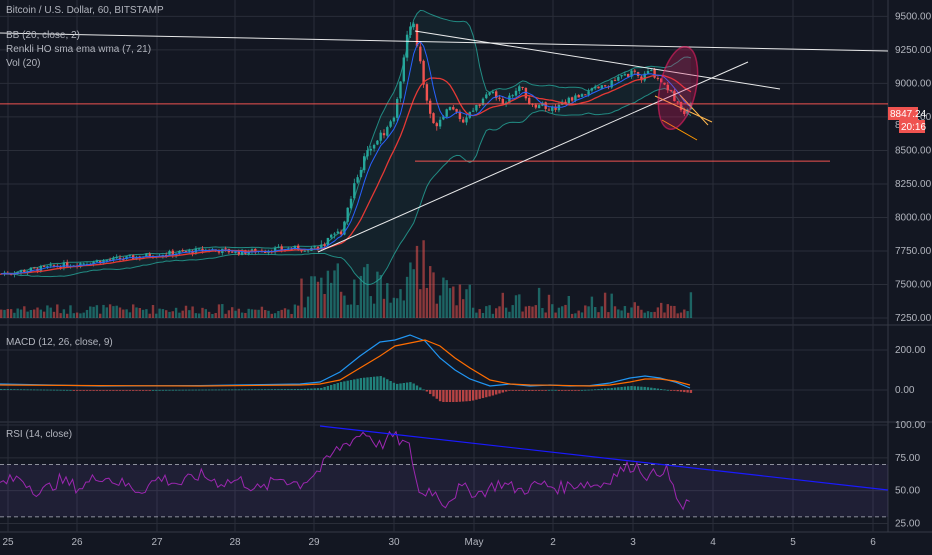  Describe the element at coordinates (59, 342) in the screenshot. I see `macd-title: MACD (12, 26, close, 9)` at that location.